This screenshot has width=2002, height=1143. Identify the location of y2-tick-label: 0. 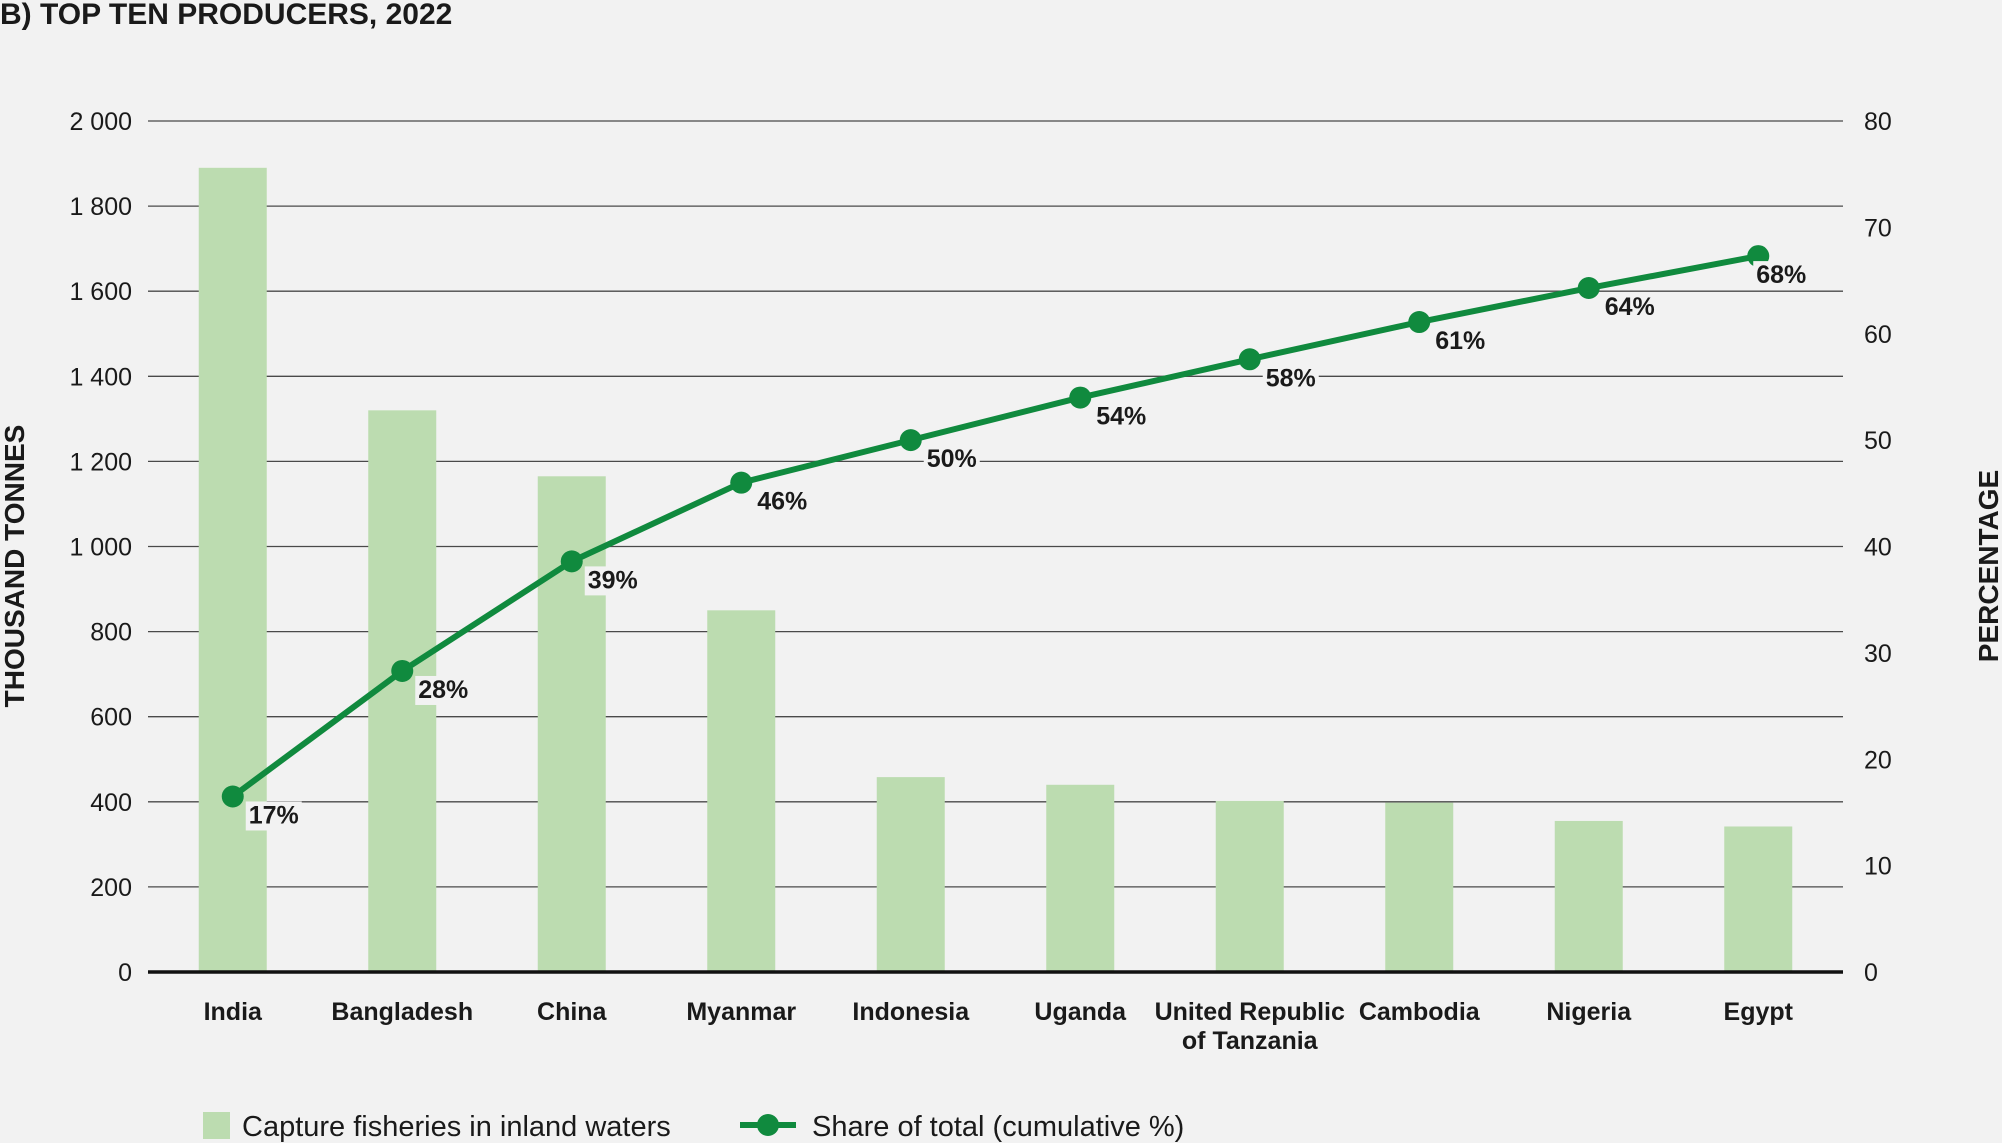
(1871, 973).